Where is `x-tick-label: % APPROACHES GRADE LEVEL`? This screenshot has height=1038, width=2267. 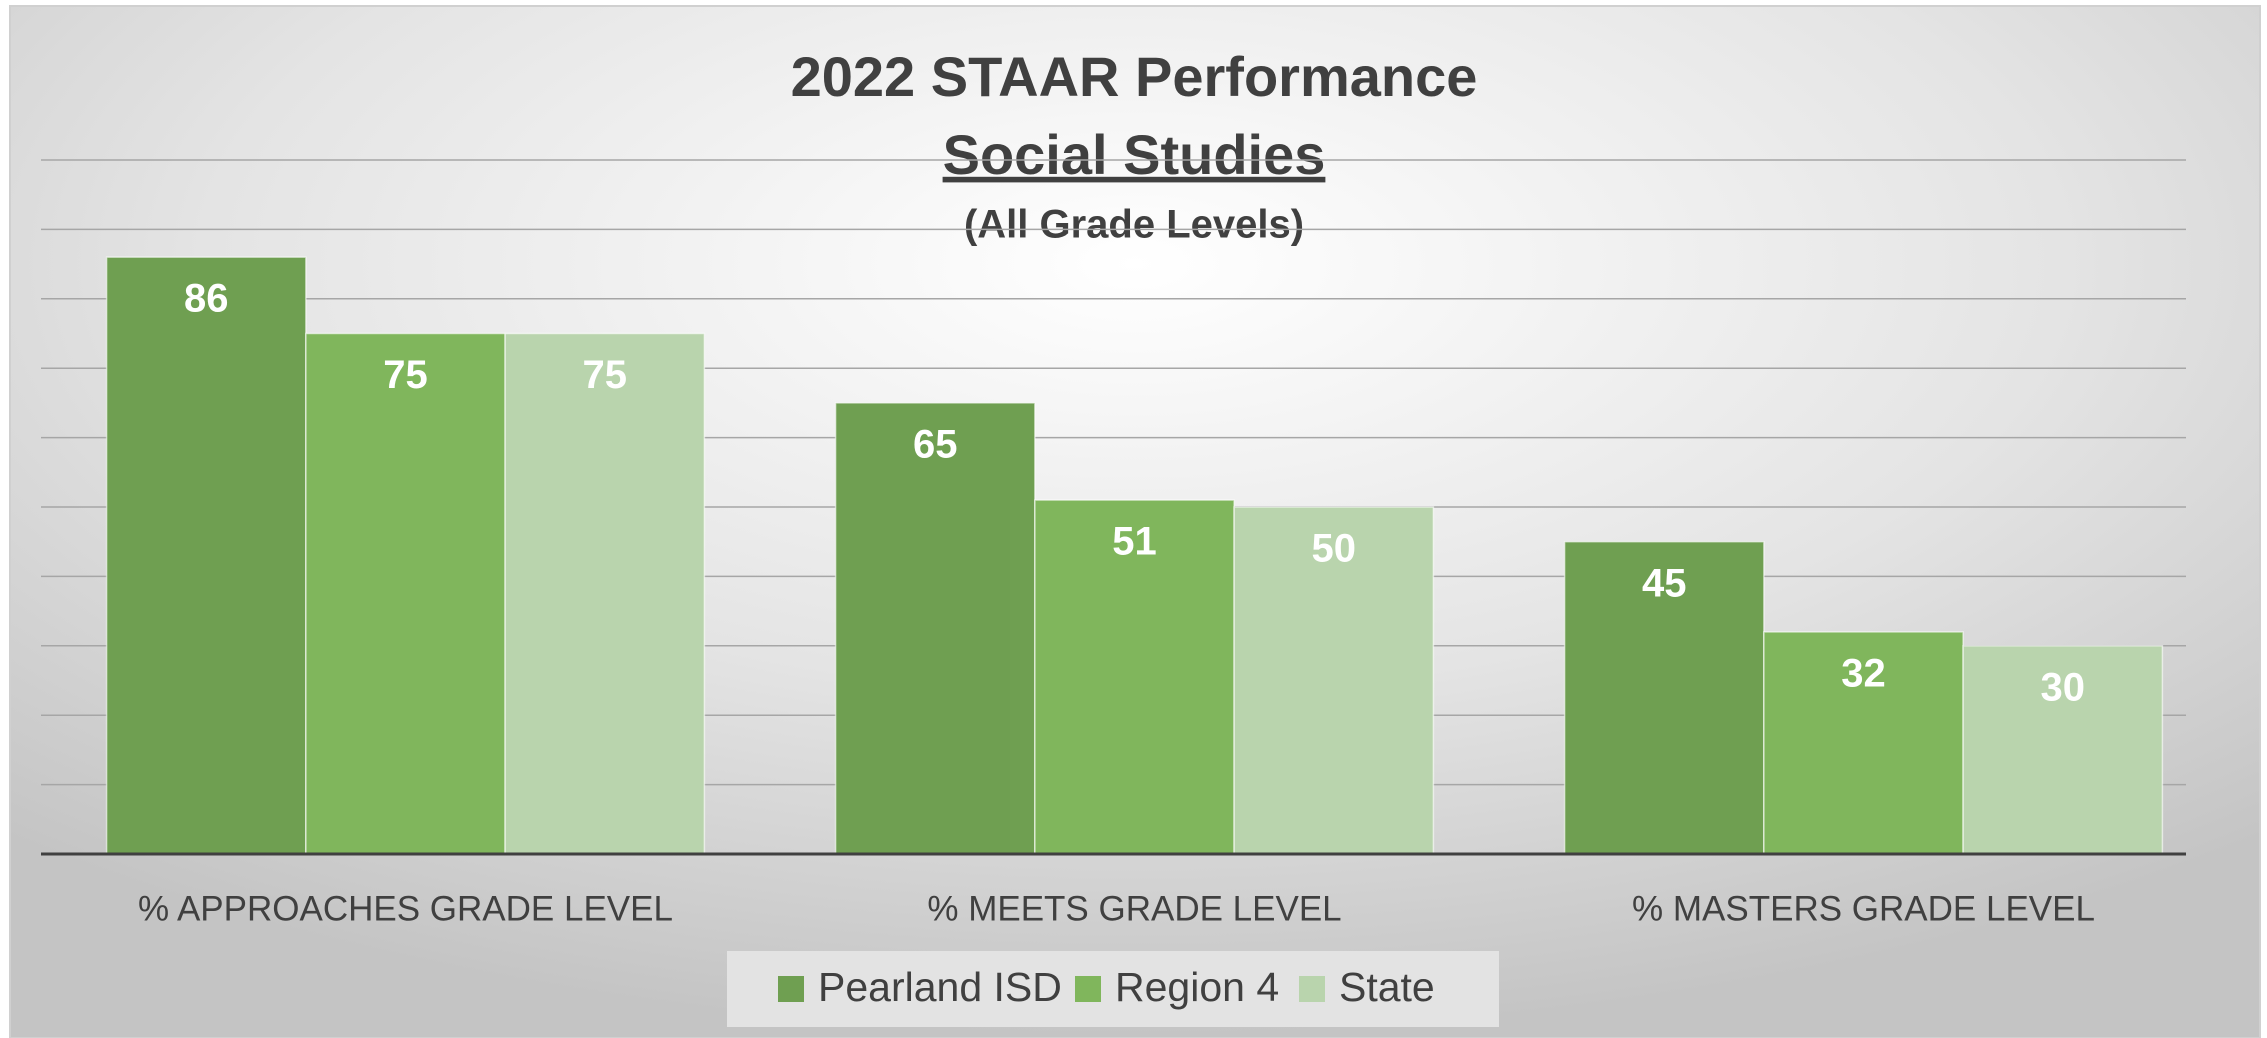
x-tick-label: % APPROACHES GRADE LEVEL is located at coordinates (405, 908).